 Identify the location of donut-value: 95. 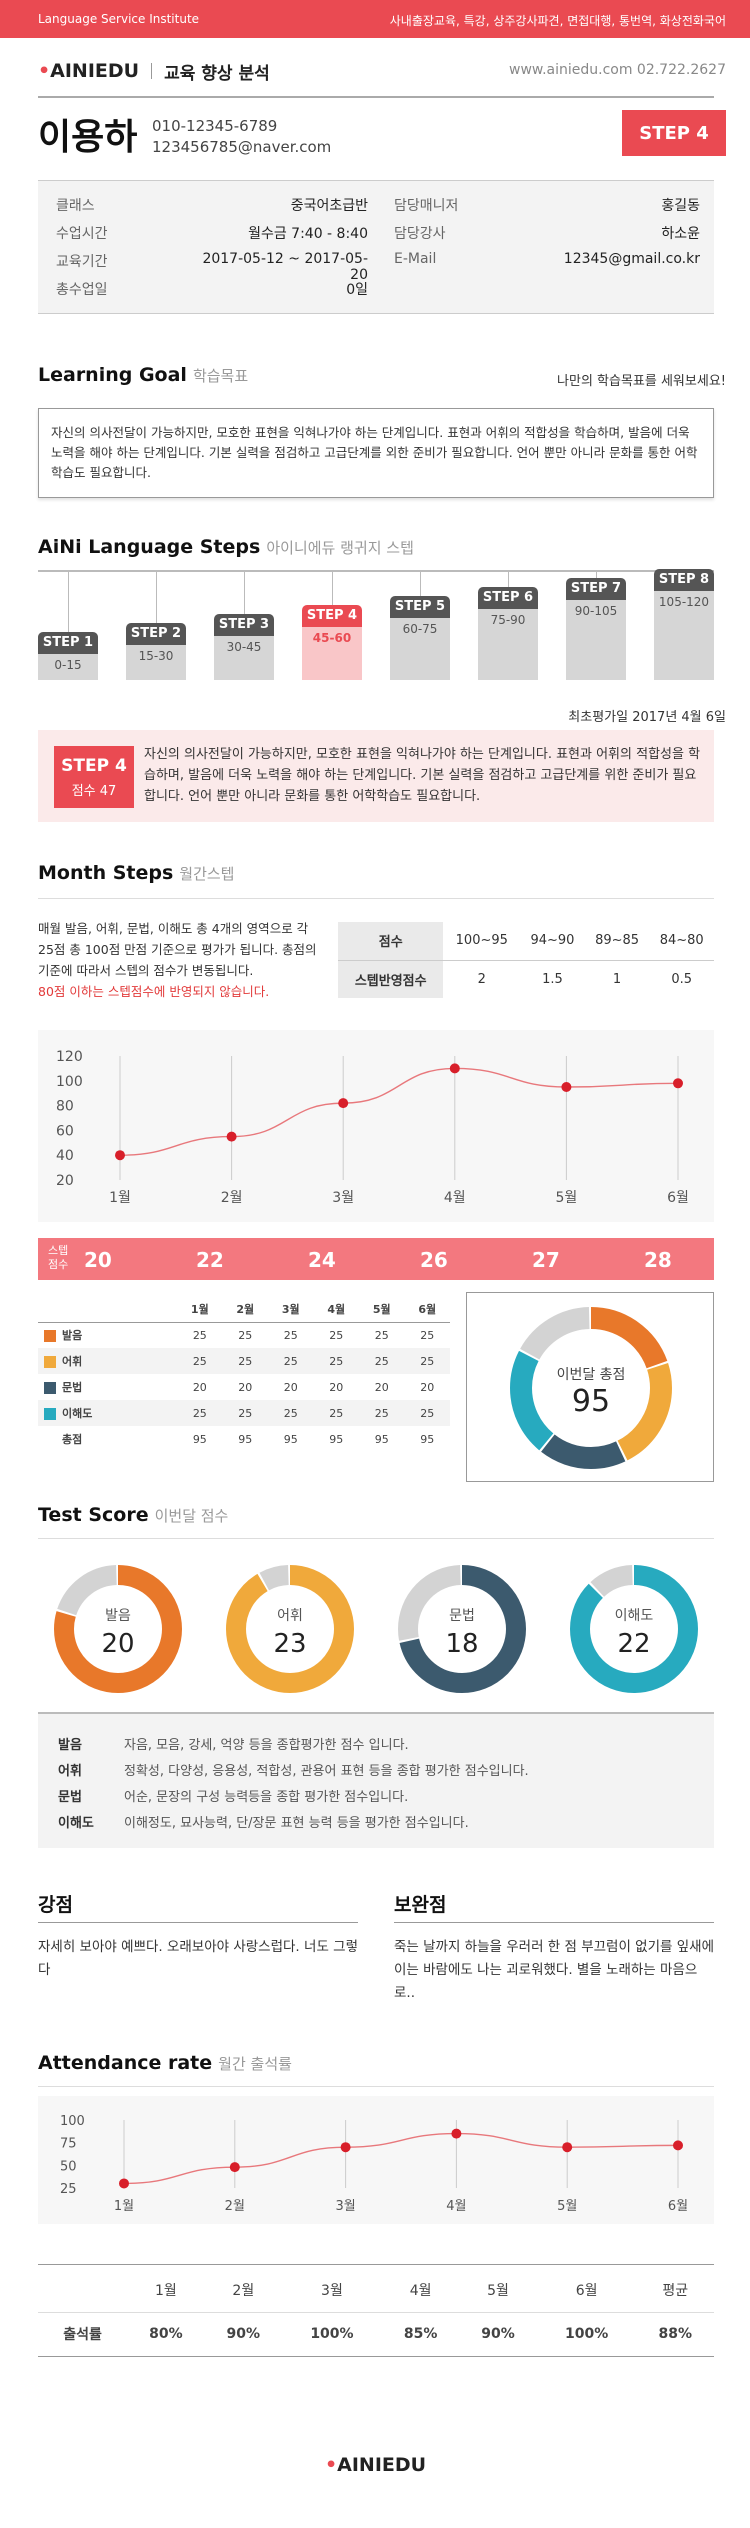
(591, 1401).